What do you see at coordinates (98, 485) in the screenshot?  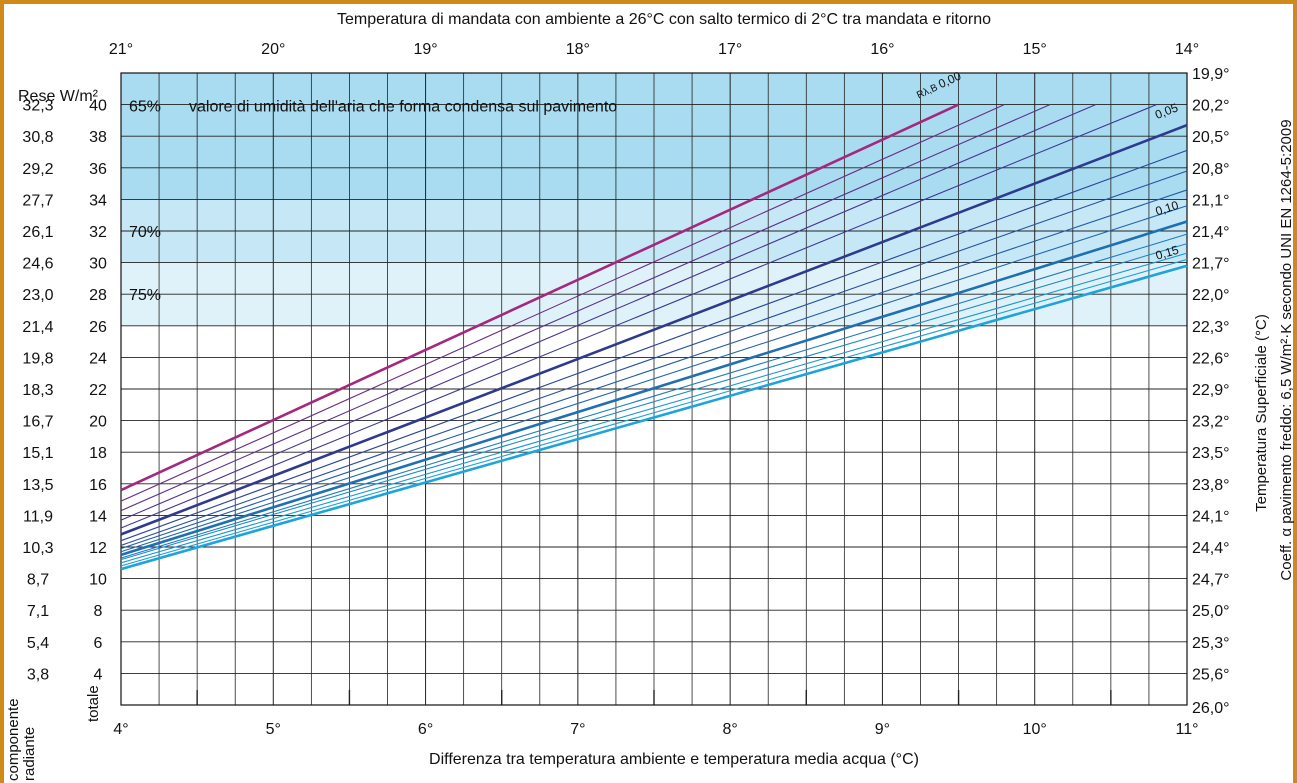 I see `y-tick-total: 16` at bounding box center [98, 485].